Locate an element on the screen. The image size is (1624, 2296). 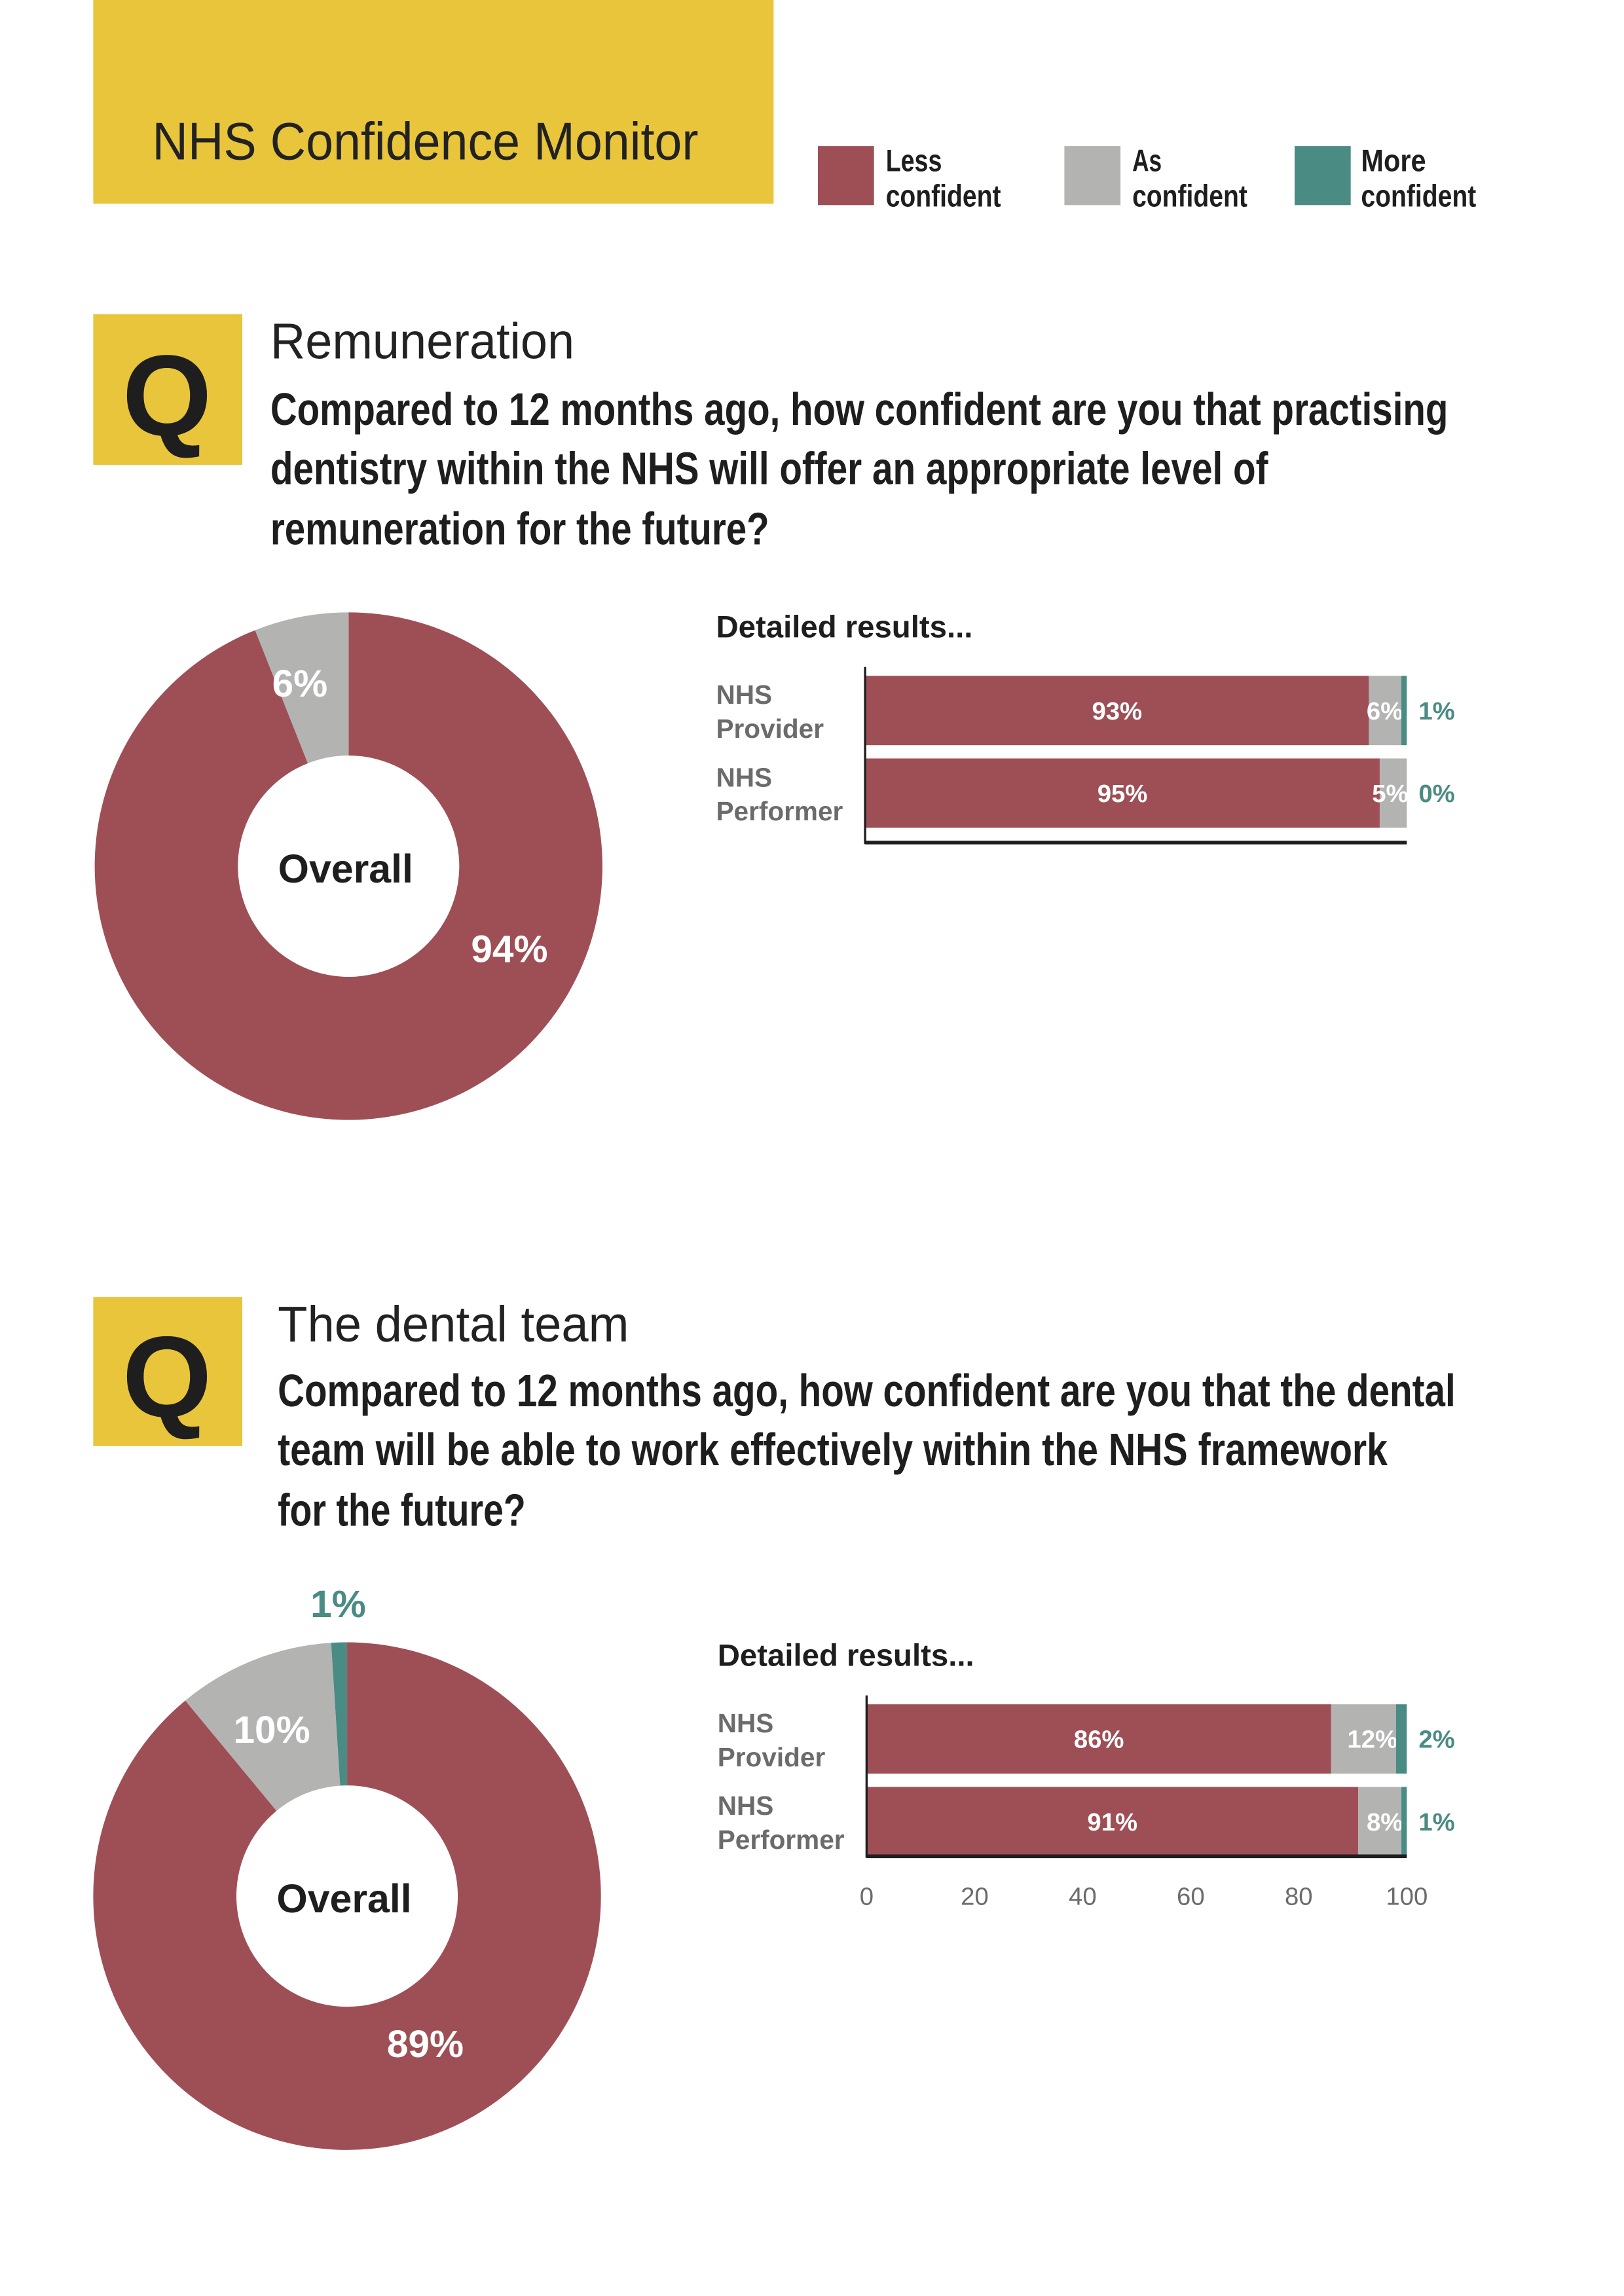
x-tick-label: 80 is located at coordinates (1299, 1897).